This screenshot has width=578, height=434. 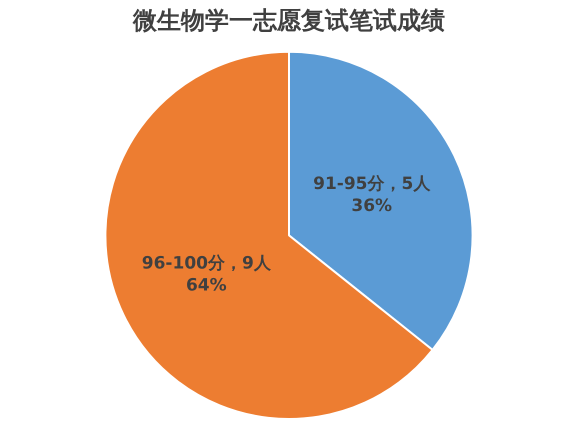 What do you see at coordinates (372, 195) in the screenshot?
I see `slice-label: 91-95分，5人 36%` at bounding box center [372, 195].